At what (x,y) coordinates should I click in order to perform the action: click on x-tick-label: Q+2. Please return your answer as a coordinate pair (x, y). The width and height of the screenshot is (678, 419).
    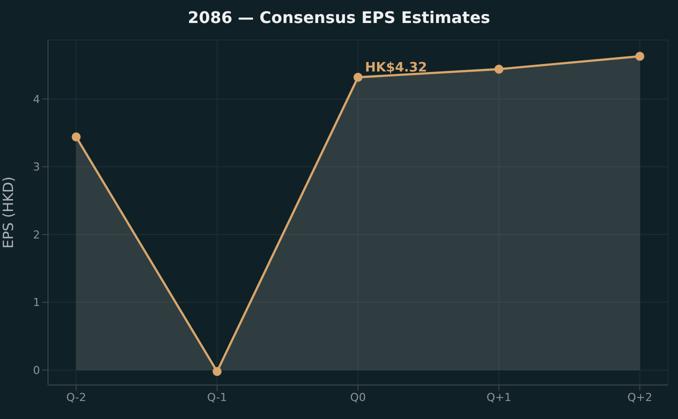
    Looking at the image, I should click on (639, 397).